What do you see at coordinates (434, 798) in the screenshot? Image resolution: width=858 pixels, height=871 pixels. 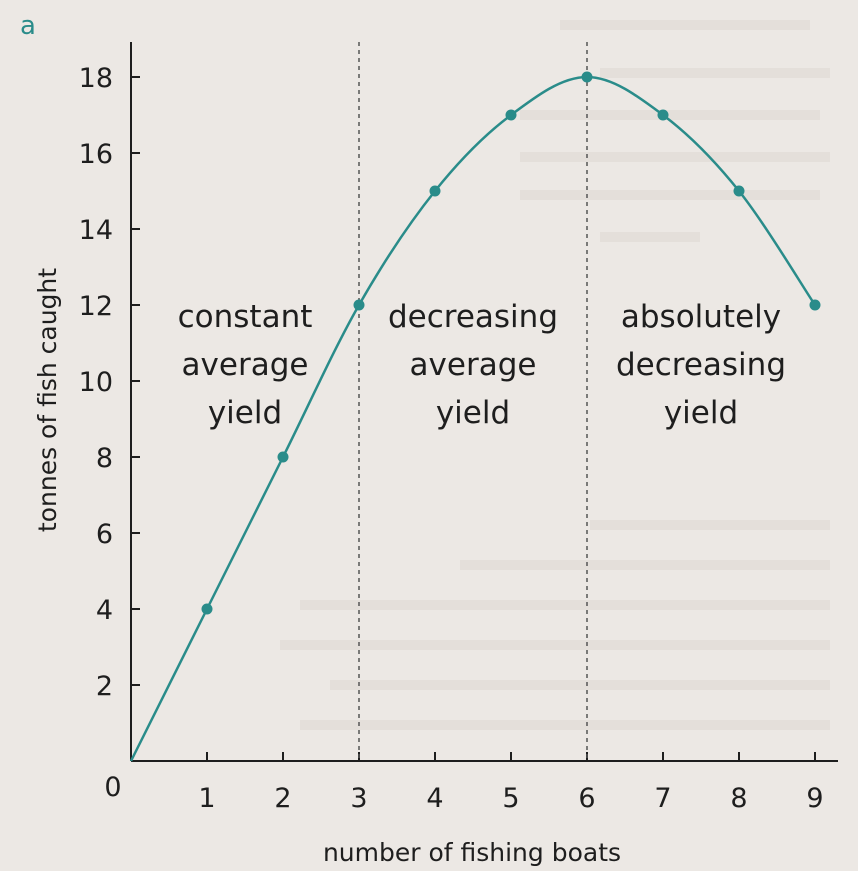 I see `x-tick-label: 4` at bounding box center [434, 798].